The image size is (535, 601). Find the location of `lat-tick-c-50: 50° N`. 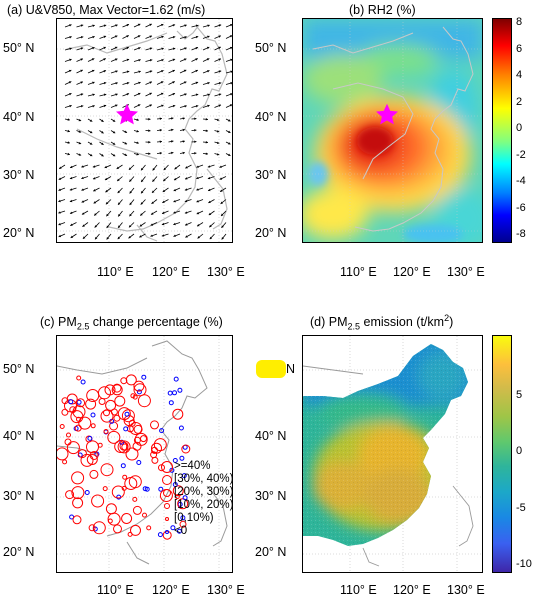

lat-tick-c-50: 50° N is located at coordinates (19, 369).